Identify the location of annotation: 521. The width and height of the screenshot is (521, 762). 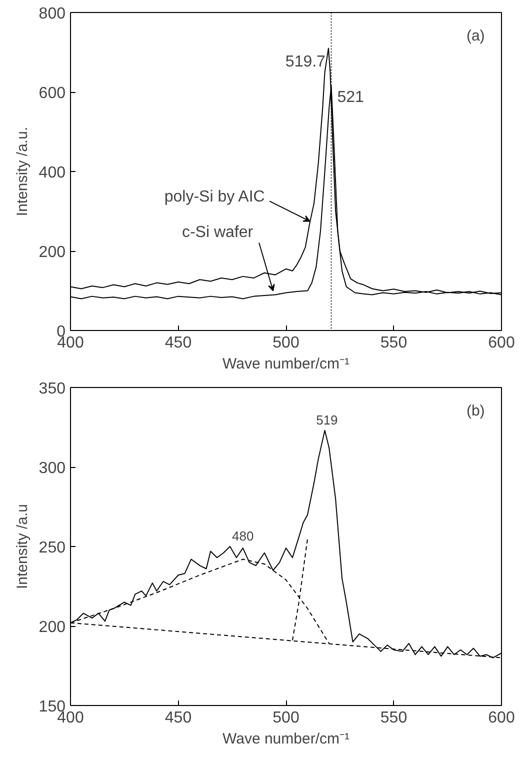
(350, 97).